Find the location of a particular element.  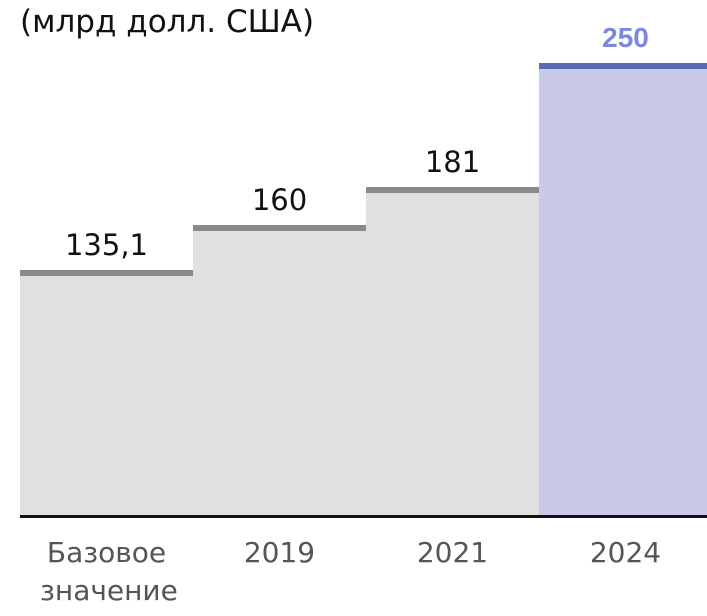

x-tick-label: 2019 is located at coordinates (279, 552).